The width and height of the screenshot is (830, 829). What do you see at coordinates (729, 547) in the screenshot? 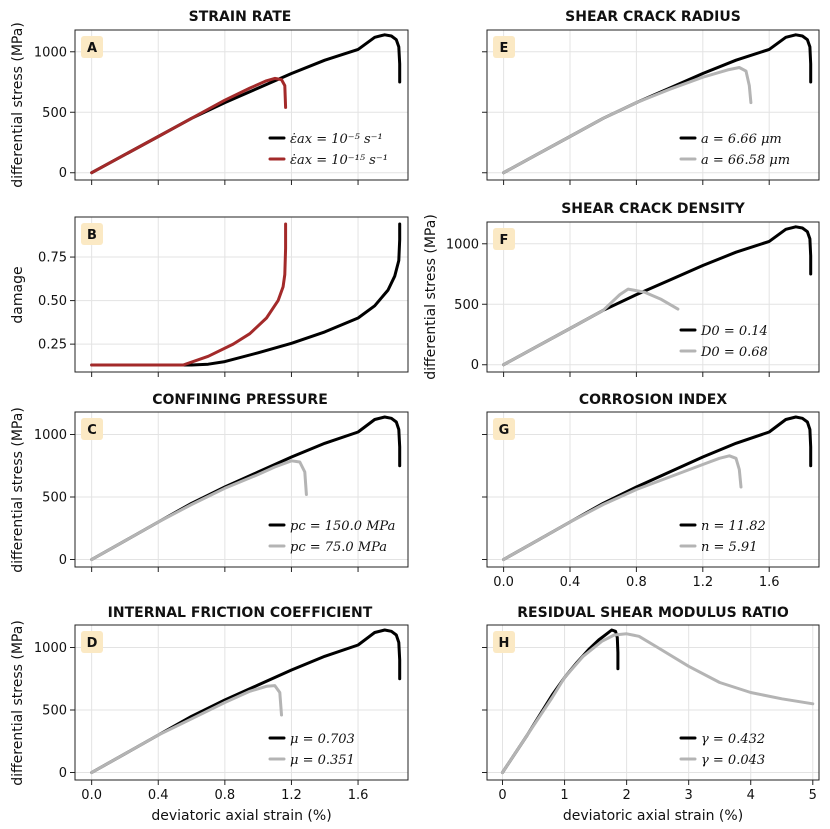
I see `legend-label: n = 5.91` at bounding box center [729, 547].